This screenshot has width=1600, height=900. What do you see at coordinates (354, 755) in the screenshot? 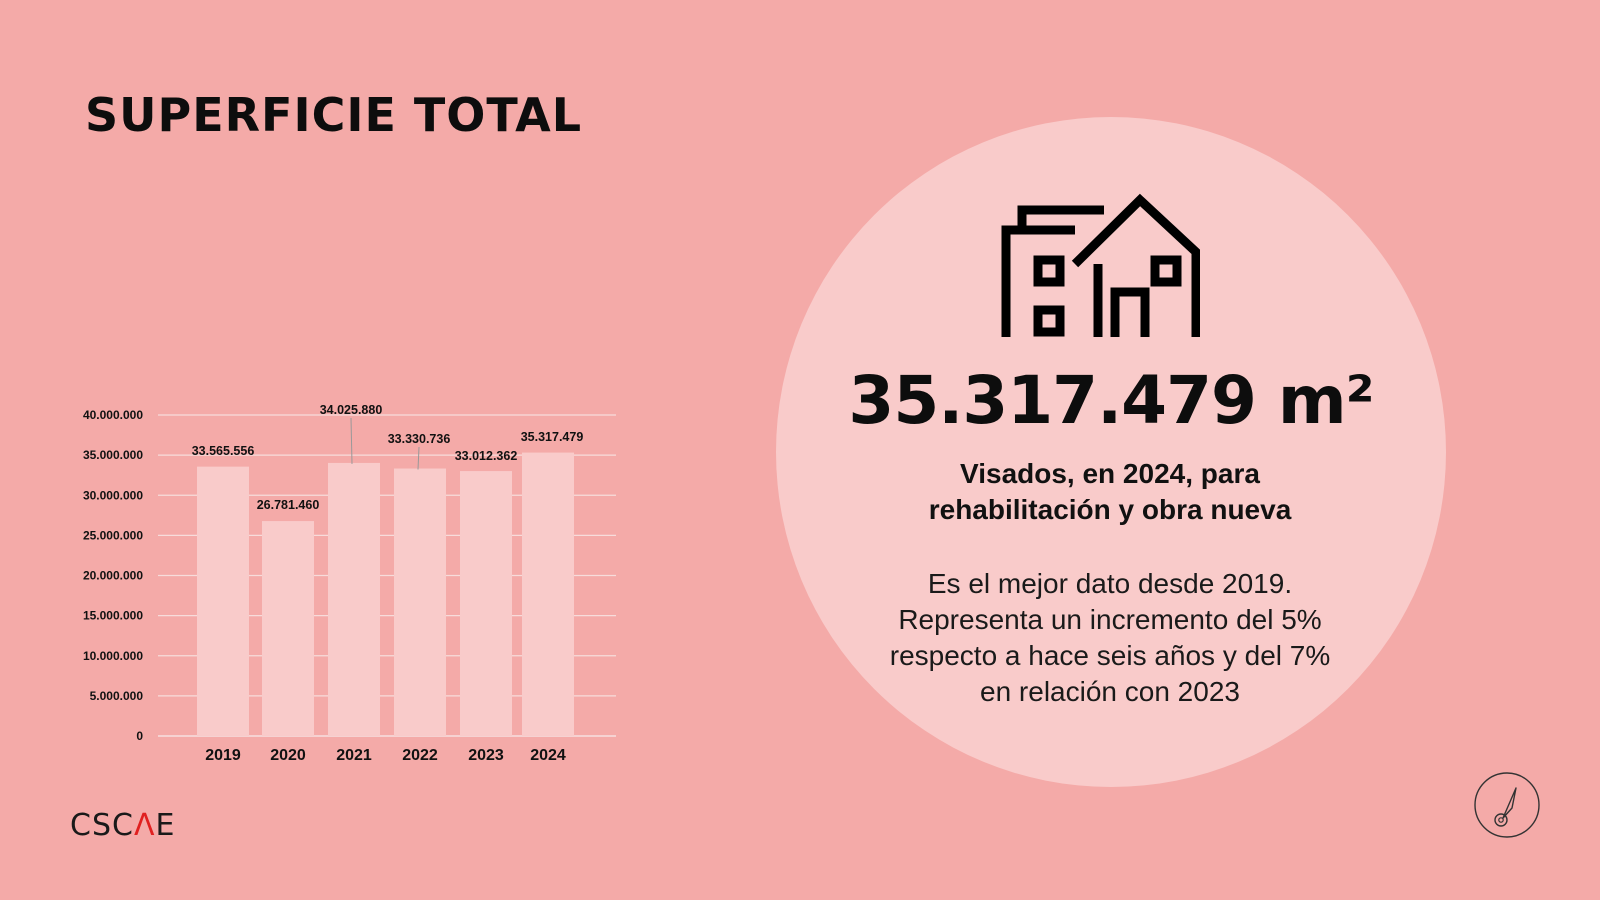
I see `x-tick-label: 2021` at bounding box center [354, 755].